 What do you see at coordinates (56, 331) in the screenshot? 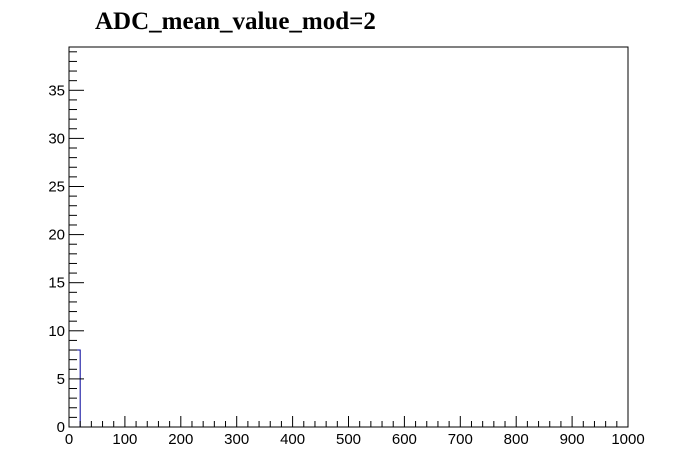
I see `y-tick-label: 10` at bounding box center [56, 331].